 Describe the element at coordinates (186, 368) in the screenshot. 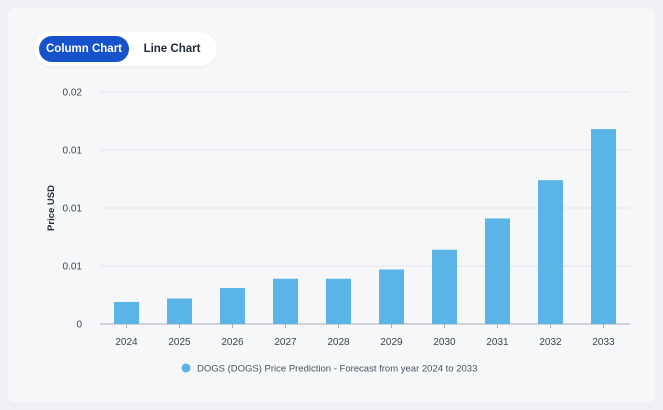

I see `legend-marker` at that location.